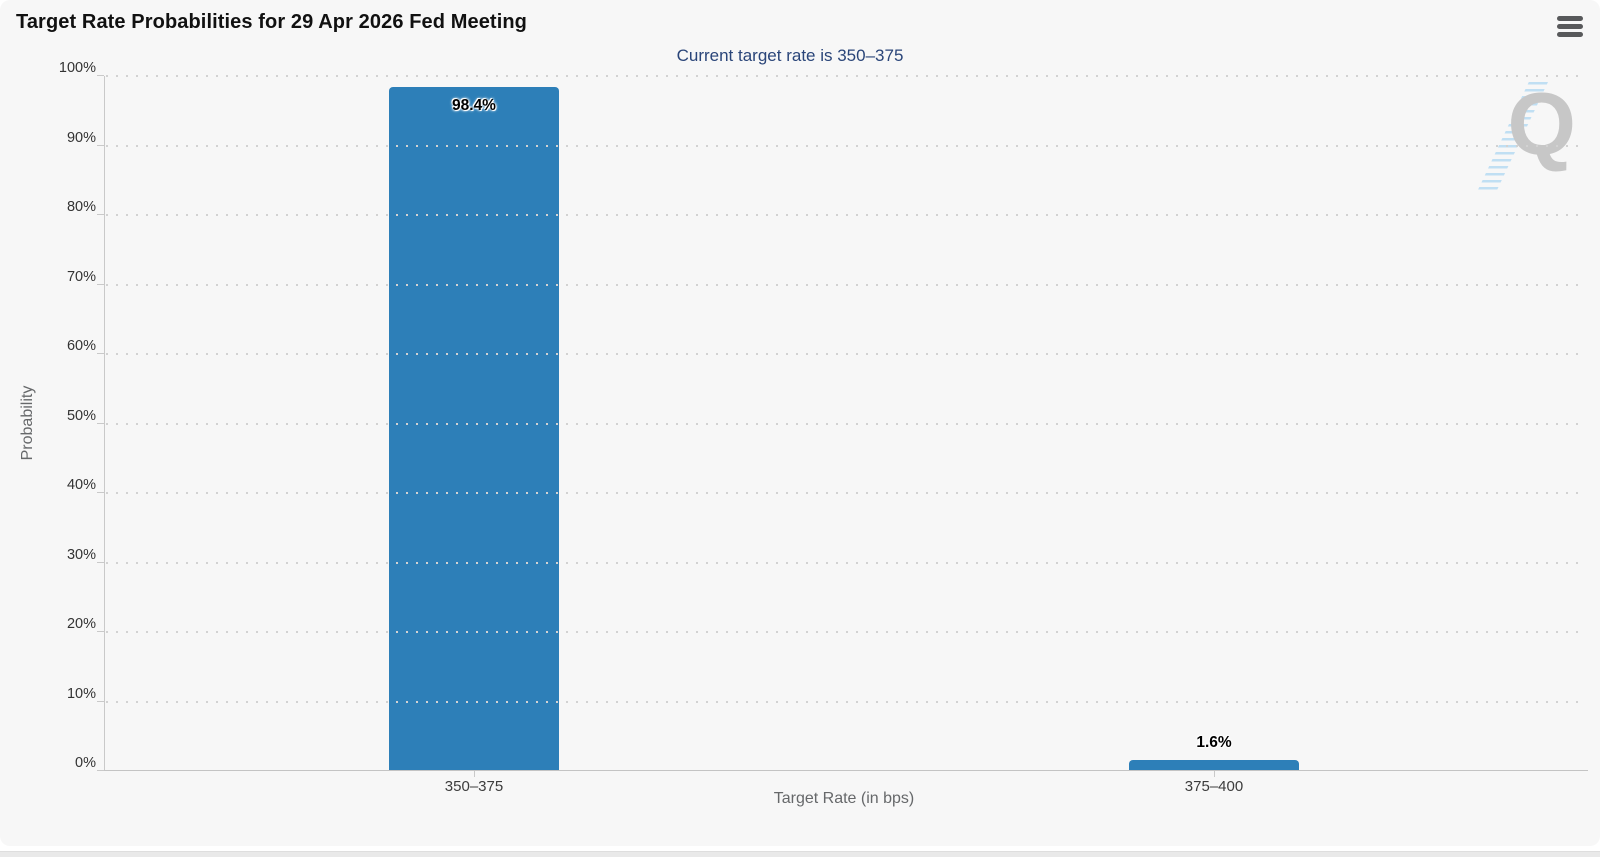 This screenshot has height=857, width=1600. What do you see at coordinates (846, 770) in the screenshot?
I see `x-axis-line` at bounding box center [846, 770].